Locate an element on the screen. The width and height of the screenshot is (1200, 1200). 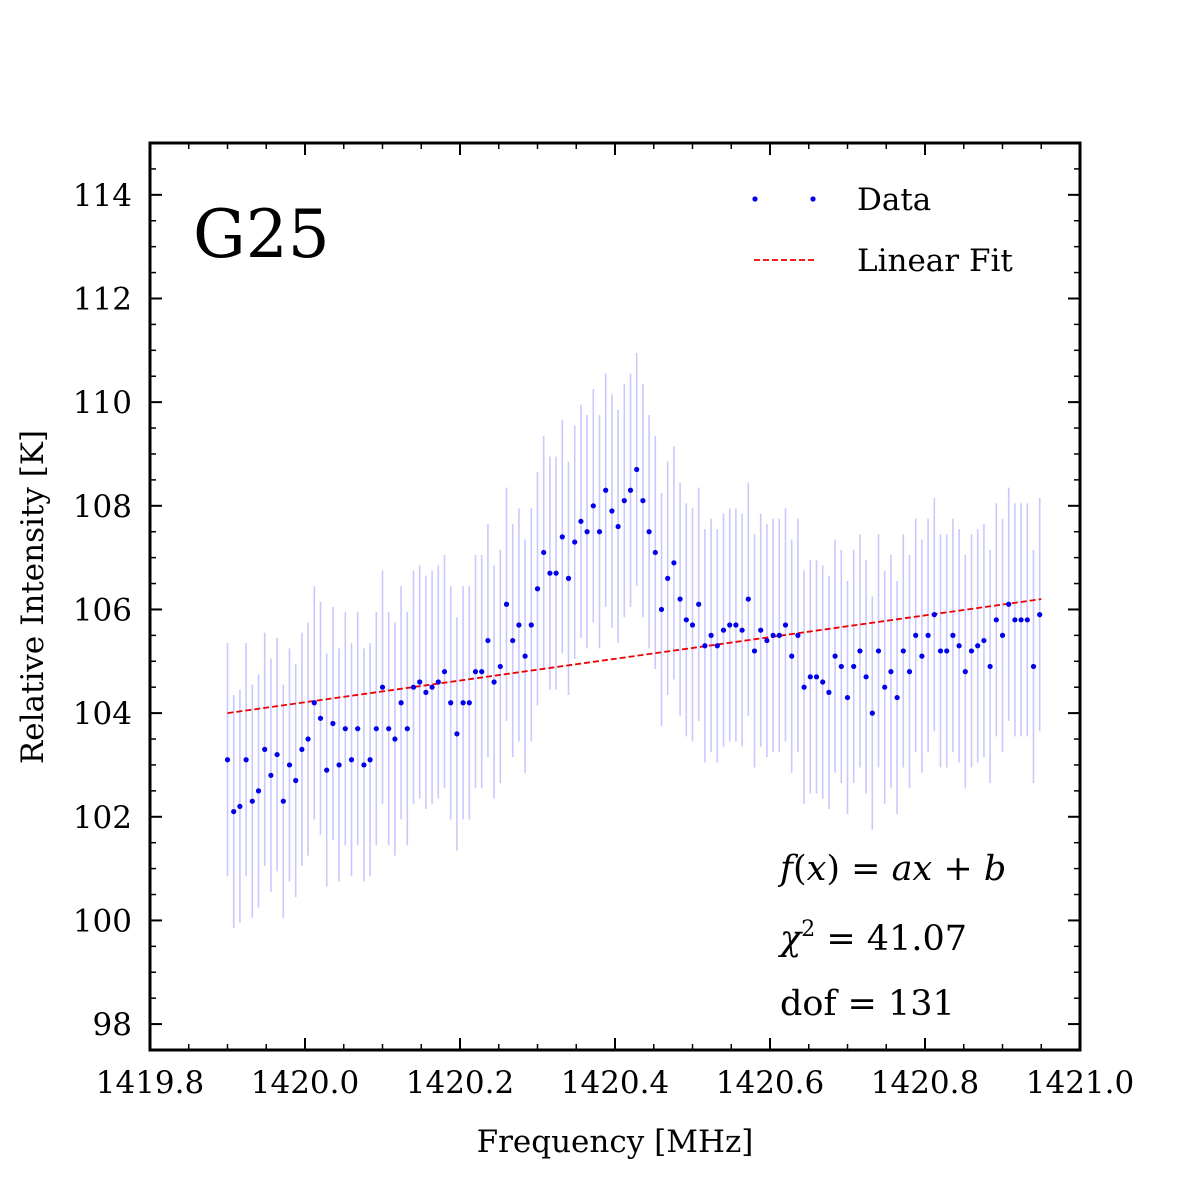
x-tick-label: 1419.8 is located at coordinates (150, 1083).